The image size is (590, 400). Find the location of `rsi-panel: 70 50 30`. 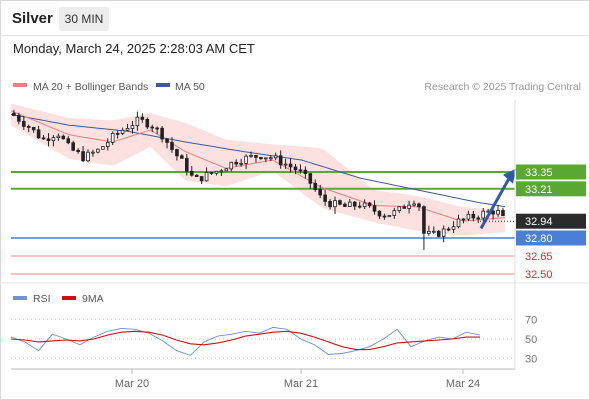

rsi-panel: 70 50 30 is located at coordinates (273, 340).